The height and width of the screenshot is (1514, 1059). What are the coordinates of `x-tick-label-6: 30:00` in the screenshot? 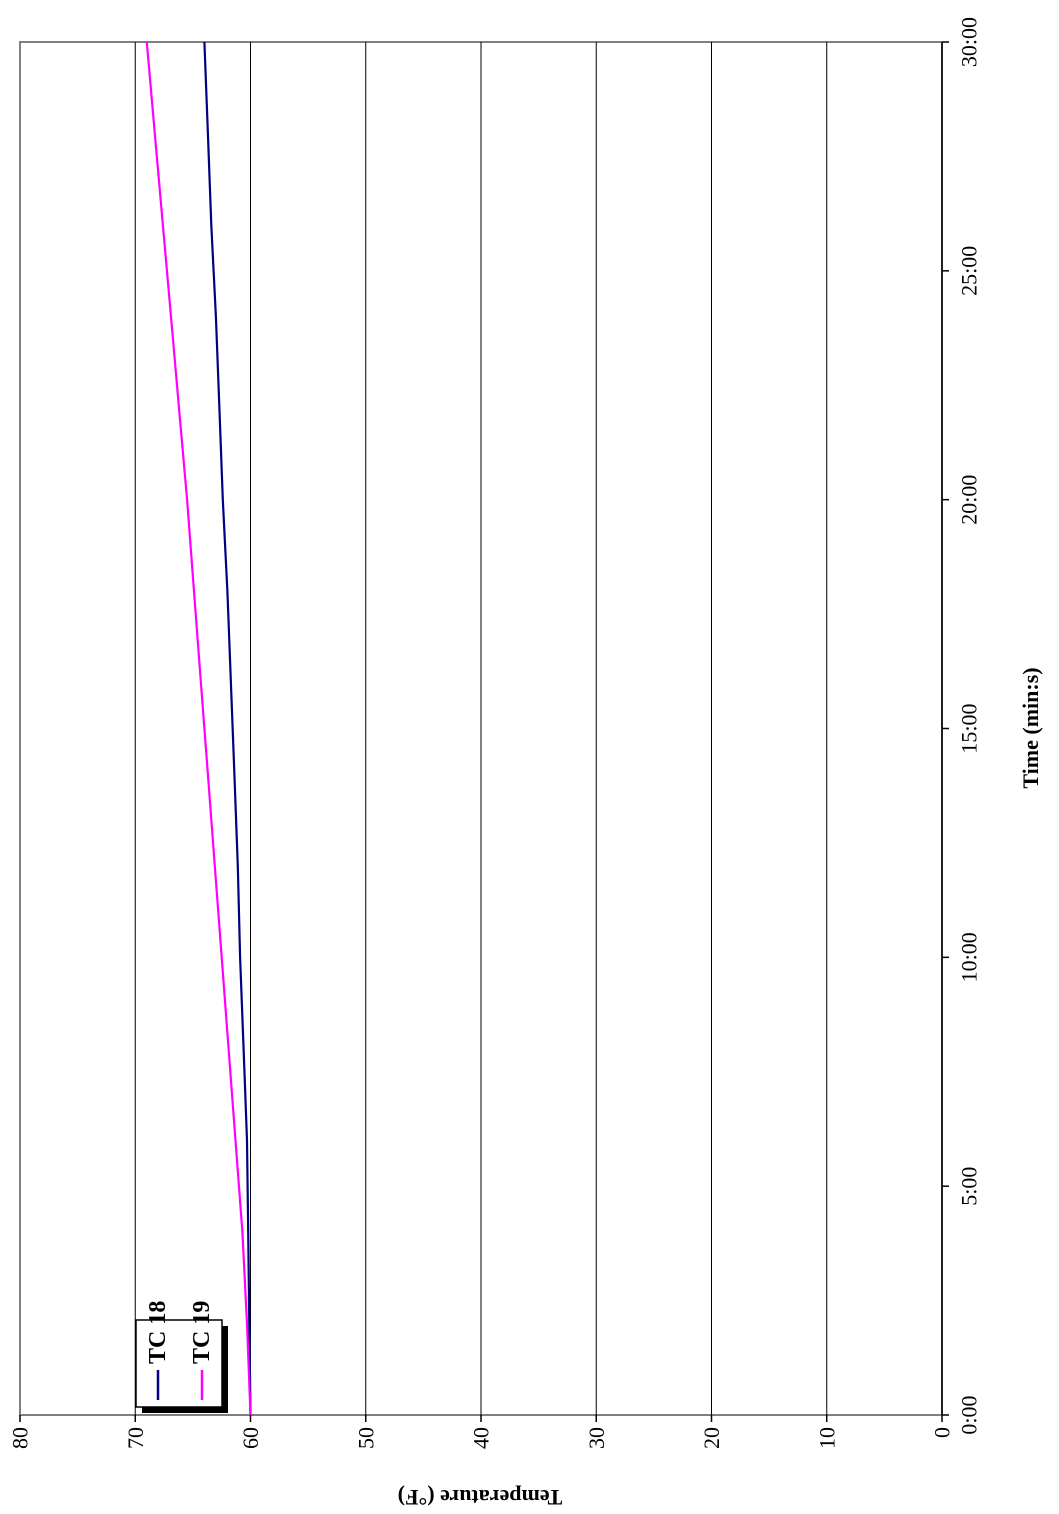 It's located at (969, 42).